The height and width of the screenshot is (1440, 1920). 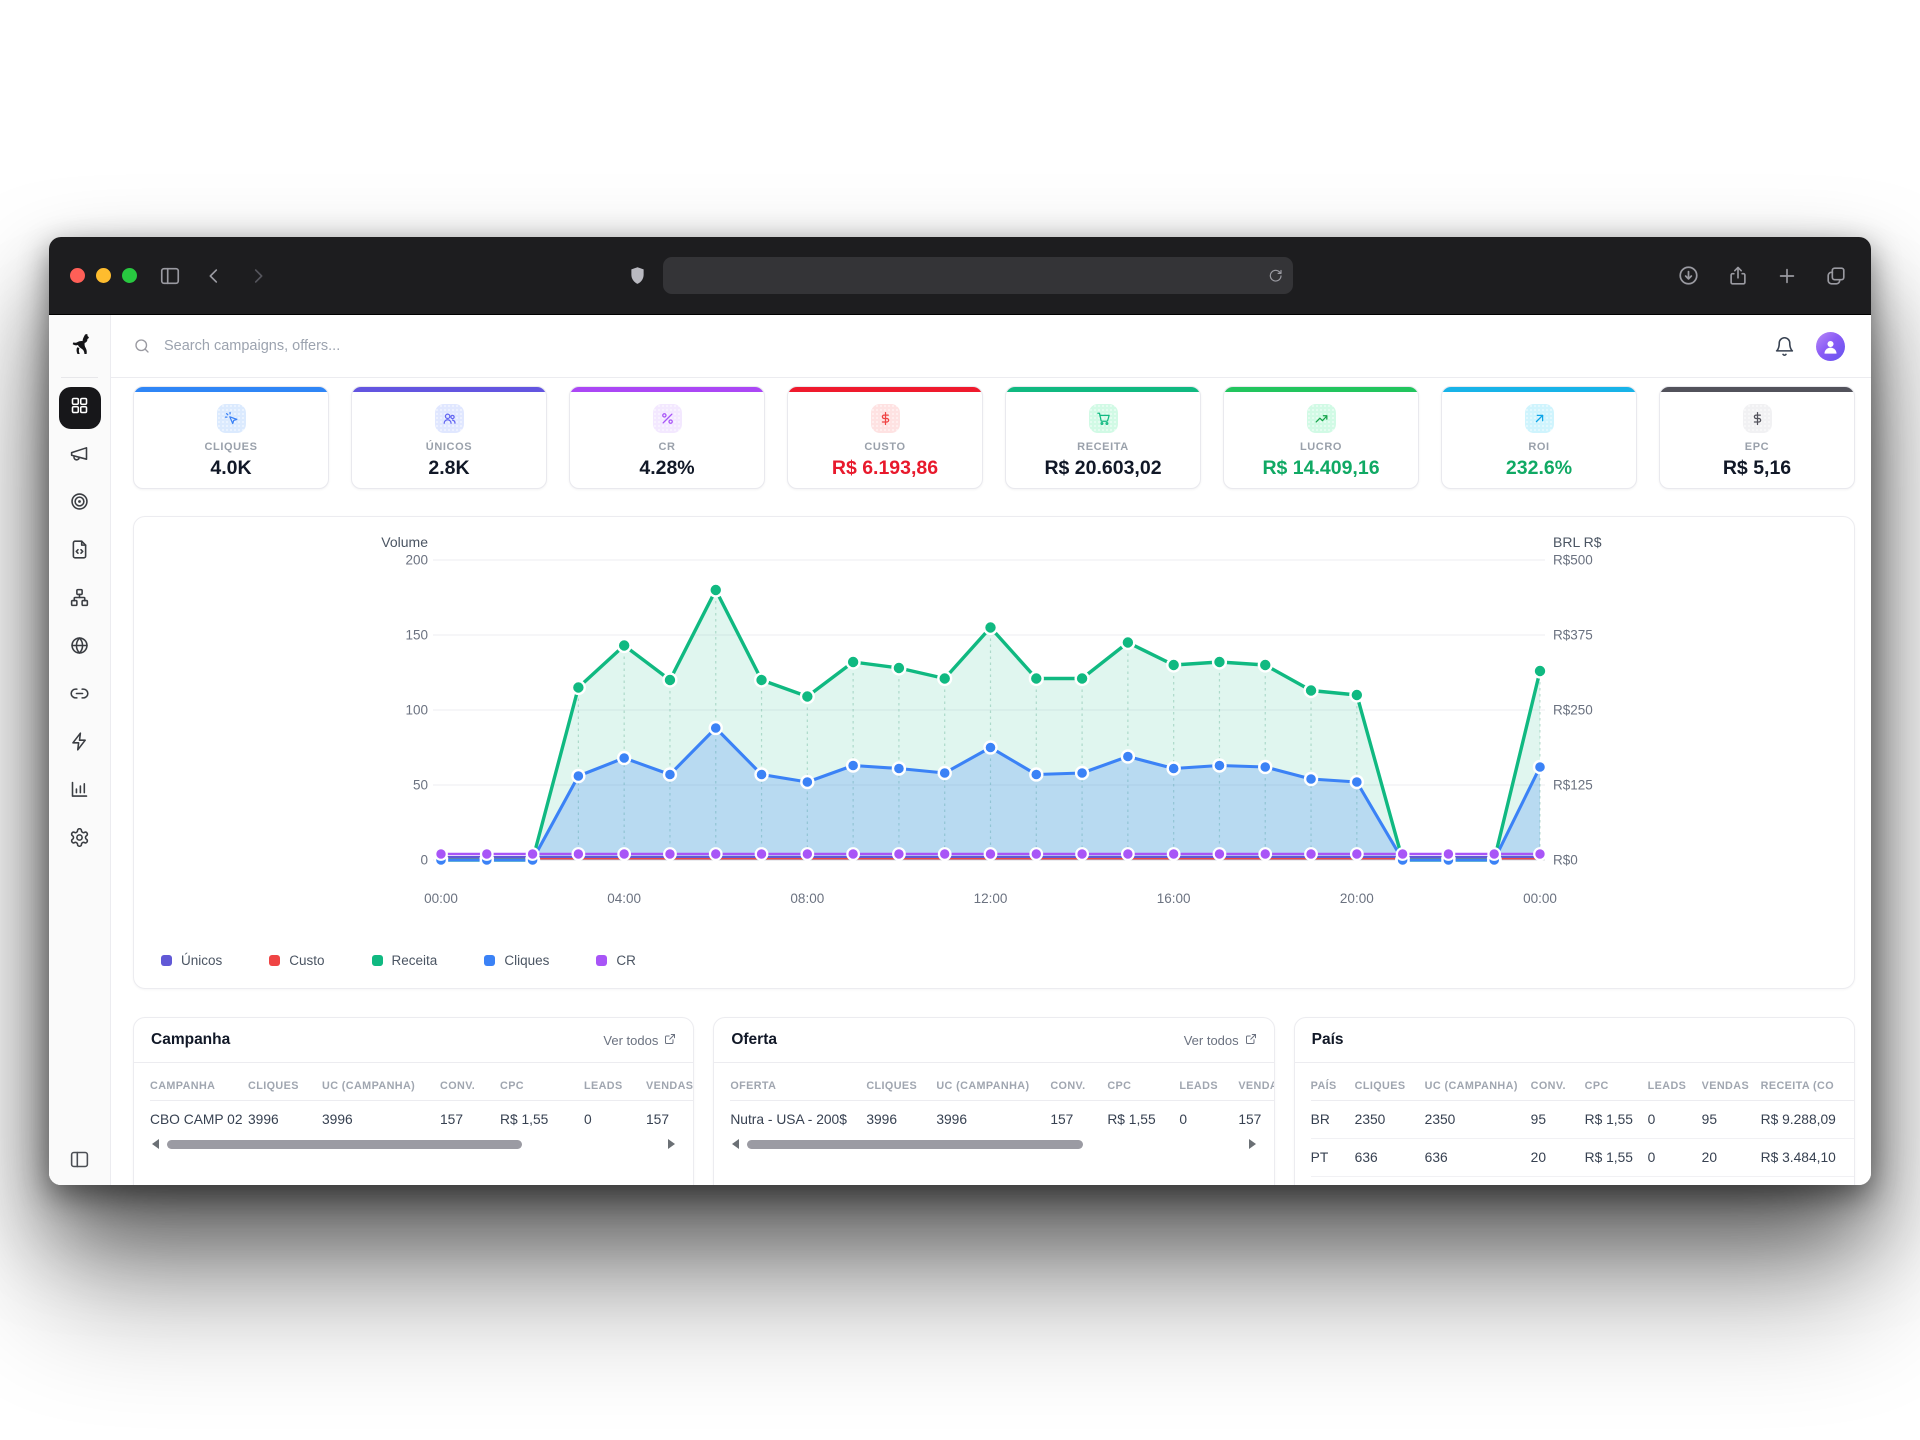 What do you see at coordinates (80, 504) in the screenshot?
I see `sidebar-item-offers` at bounding box center [80, 504].